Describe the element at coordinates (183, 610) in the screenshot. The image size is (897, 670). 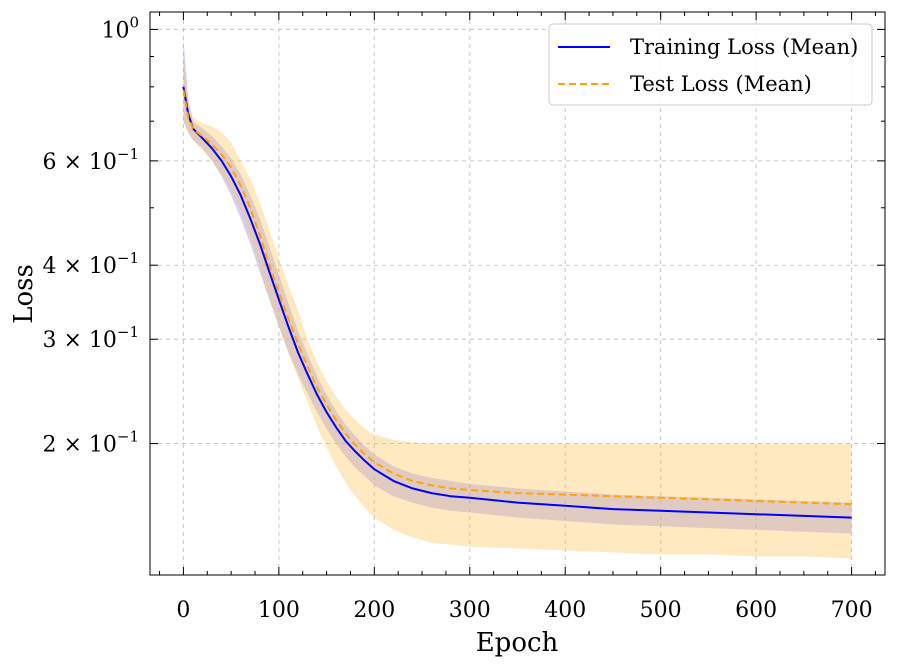
I see `x-tick-label: 0` at that location.